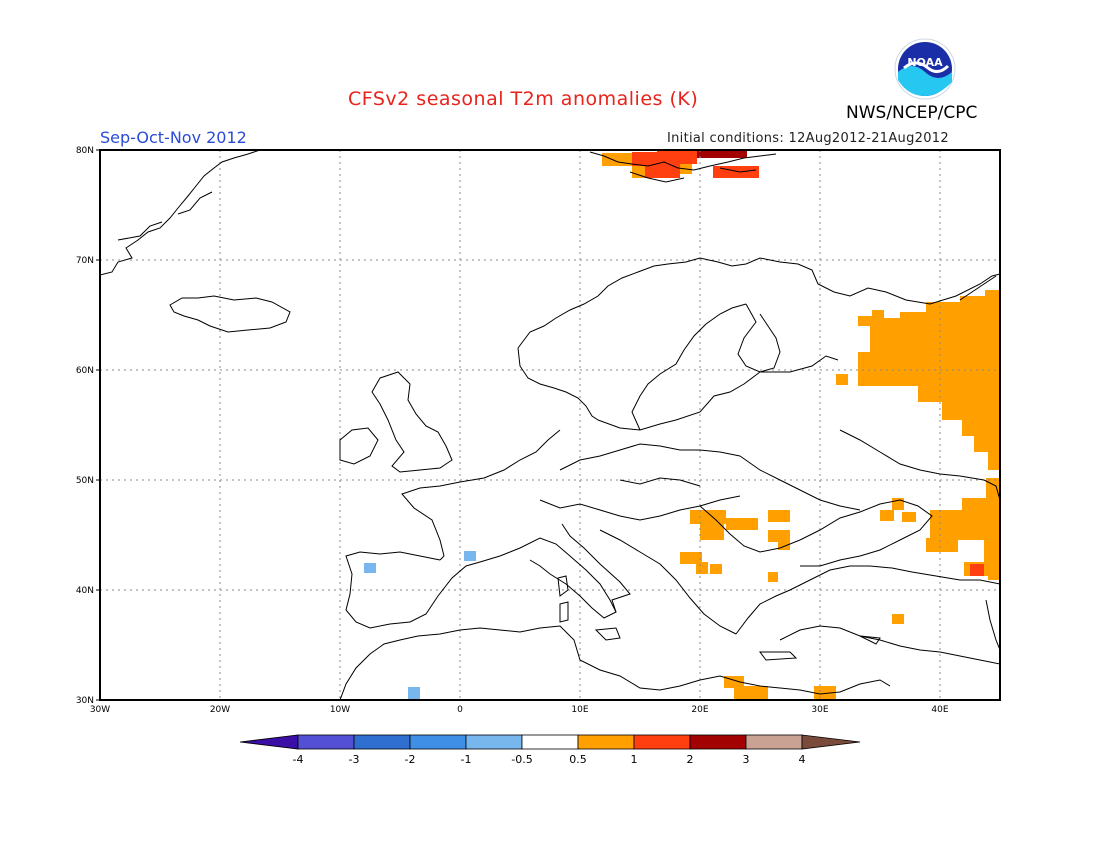 Image resolution: width=1100 pixels, height=850 pixels. What do you see at coordinates (521, 759) in the screenshot?
I see `colorbar-tick-label: -0.5` at bounding box center [521, 759].